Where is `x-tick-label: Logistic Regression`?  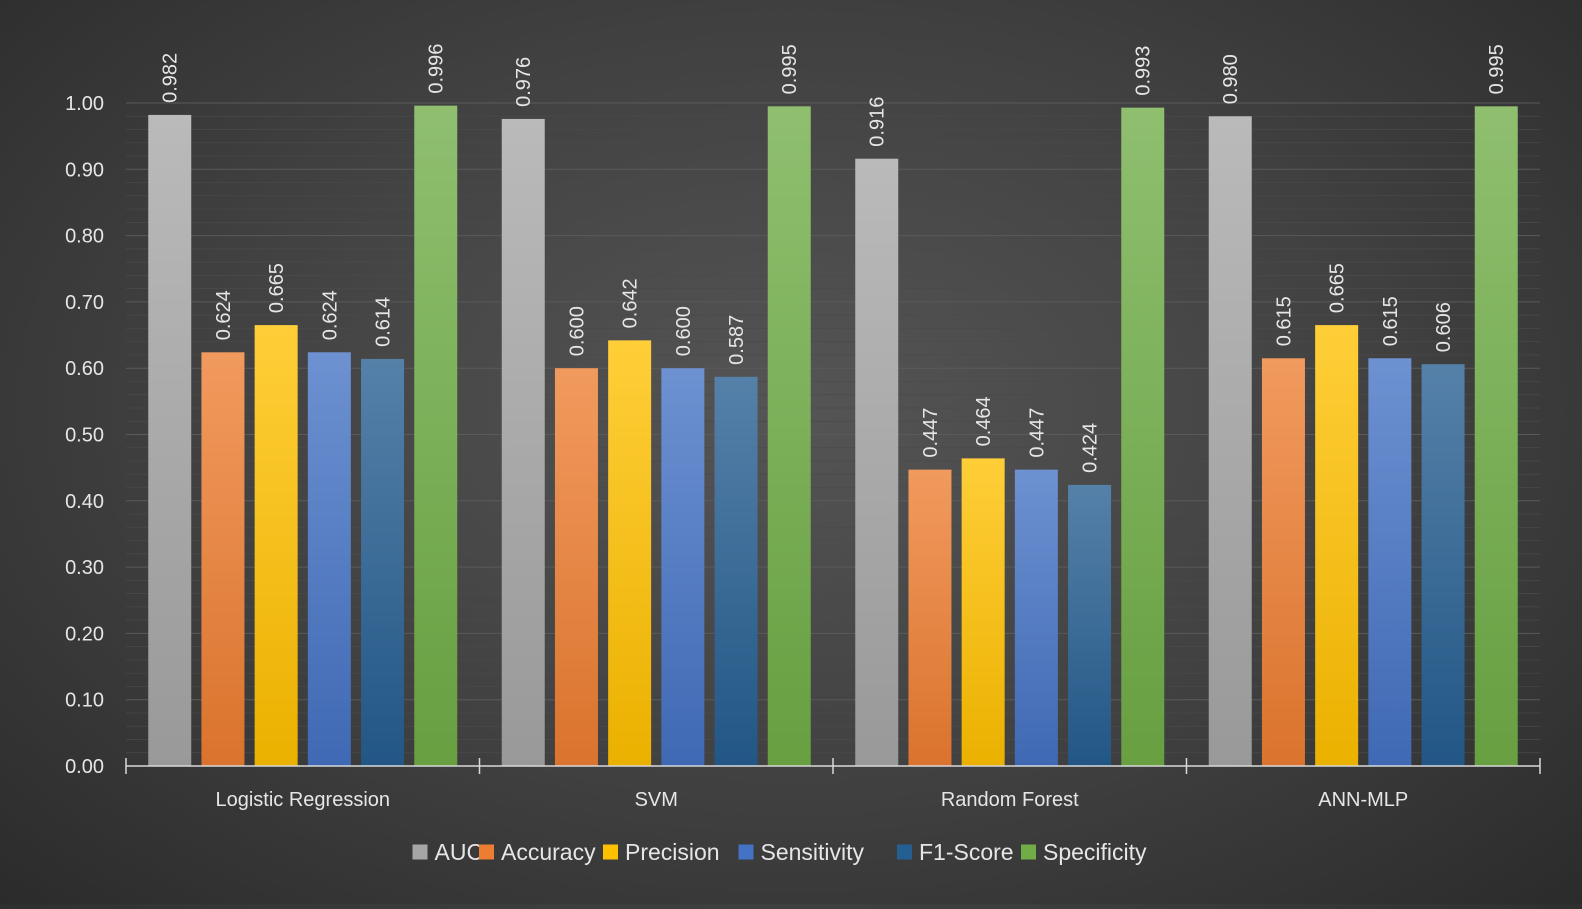
x-tick-label: Logistic Regression is located at coordinates (302, 800).